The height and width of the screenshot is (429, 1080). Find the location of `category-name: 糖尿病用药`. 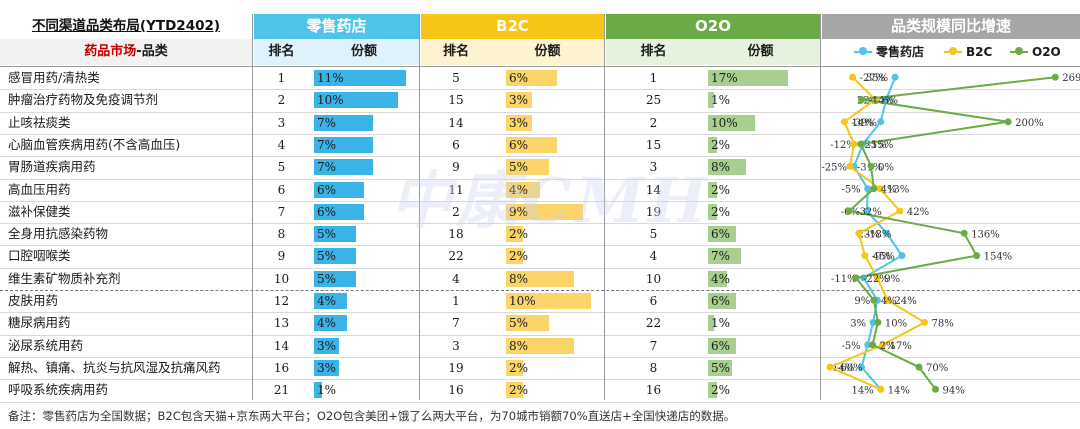

category-name: 糖尿病用药 is located at coordinates (39, 323).